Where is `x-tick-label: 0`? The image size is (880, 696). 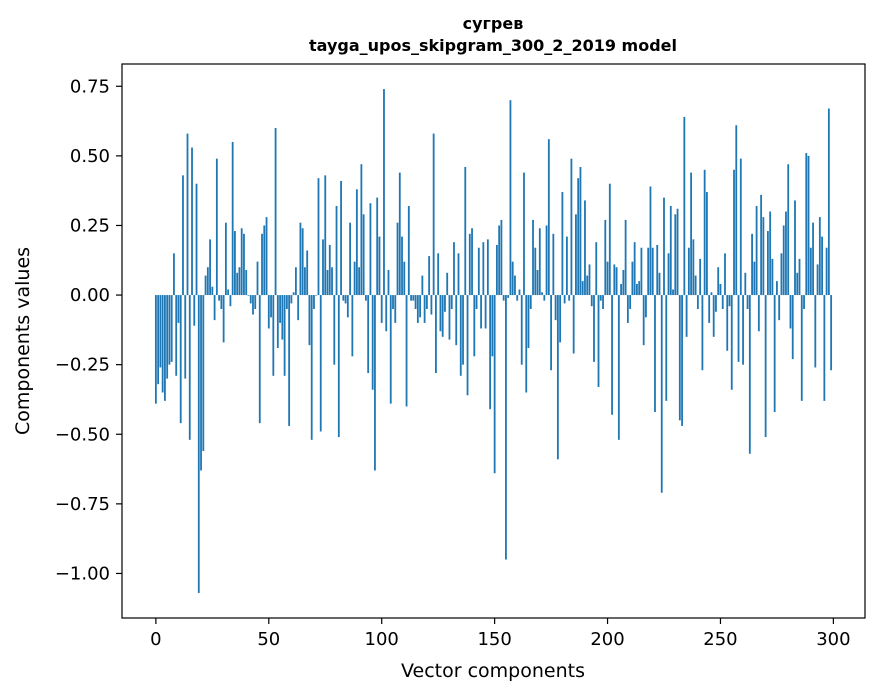
x-tick-label: 0 is located at coordinates (155, 639).